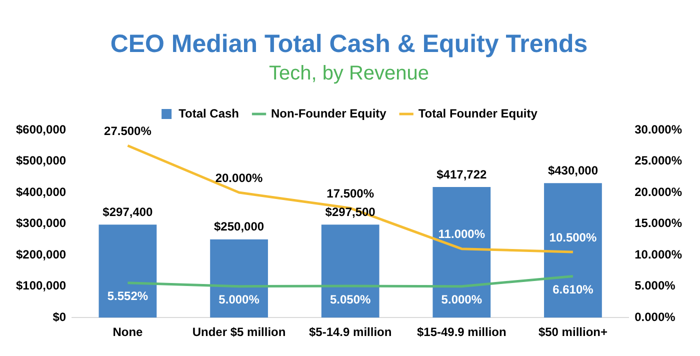  What do you see at coordinates (41, 254) in the screenshot?
I see `y-tick-label: $200,000` at bounding box center [41, 254].